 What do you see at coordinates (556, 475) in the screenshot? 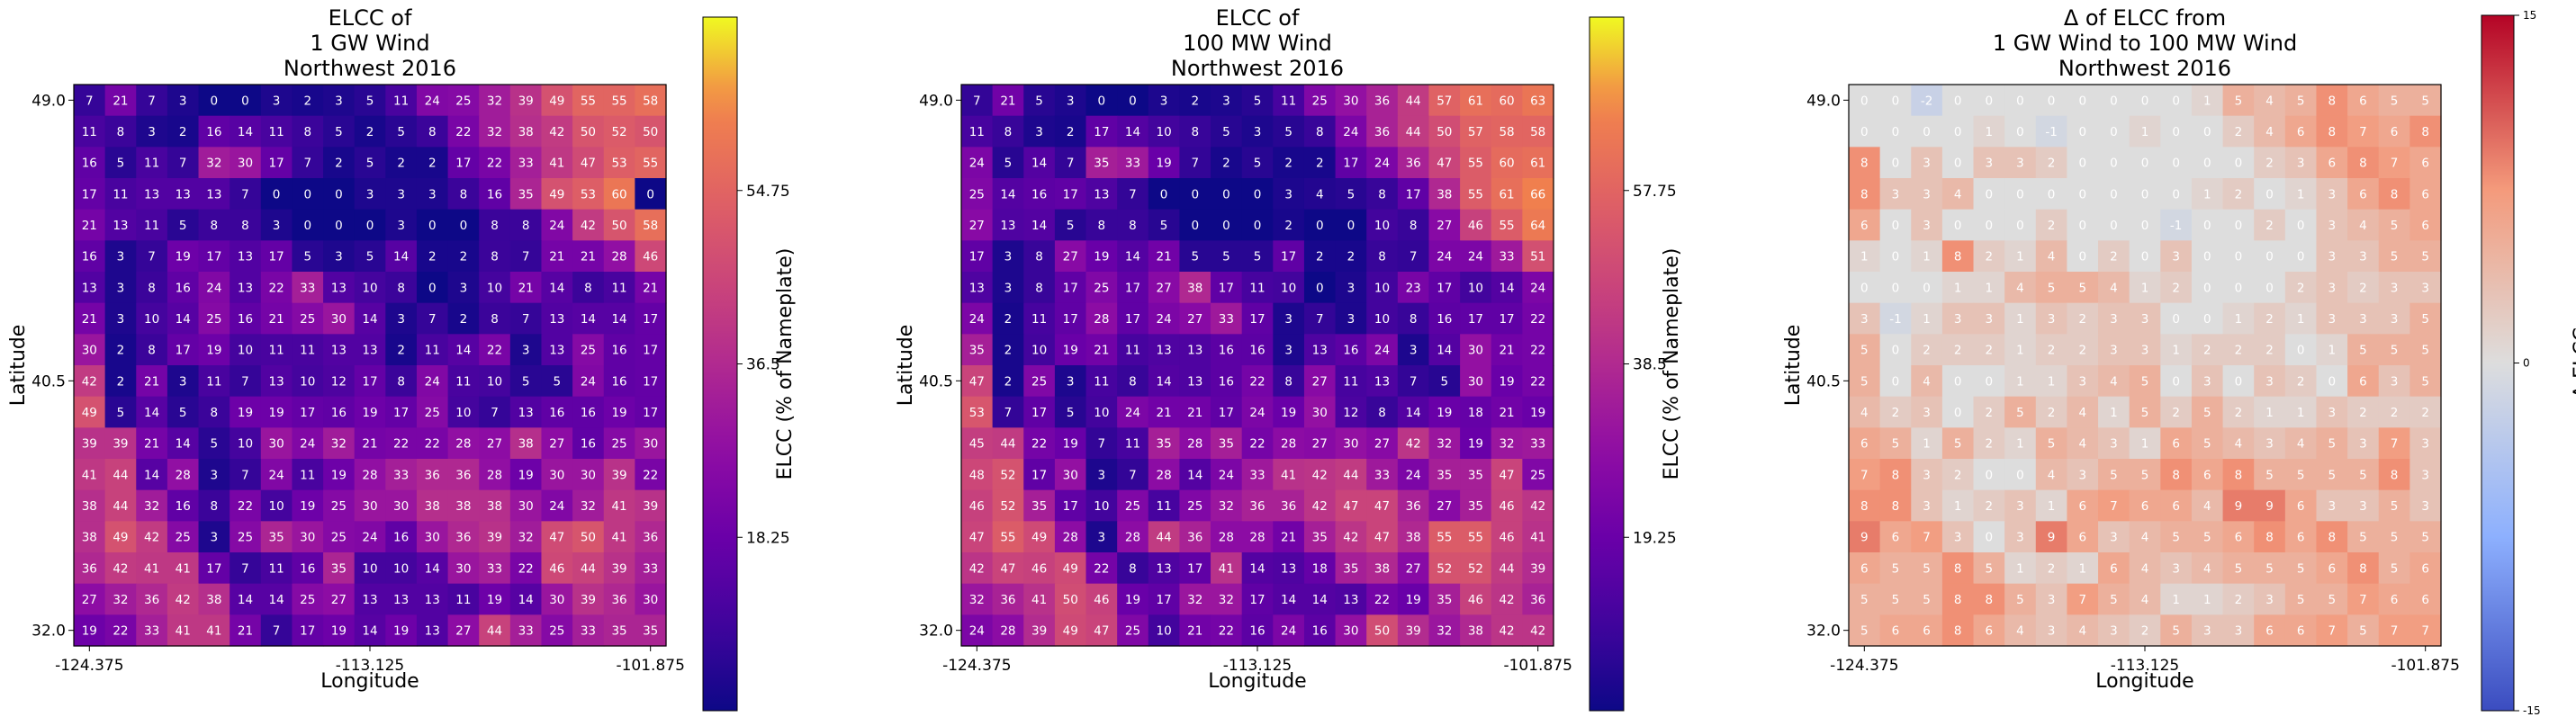
I see `cell-value-label: 30` at bounding box center [556, 475].